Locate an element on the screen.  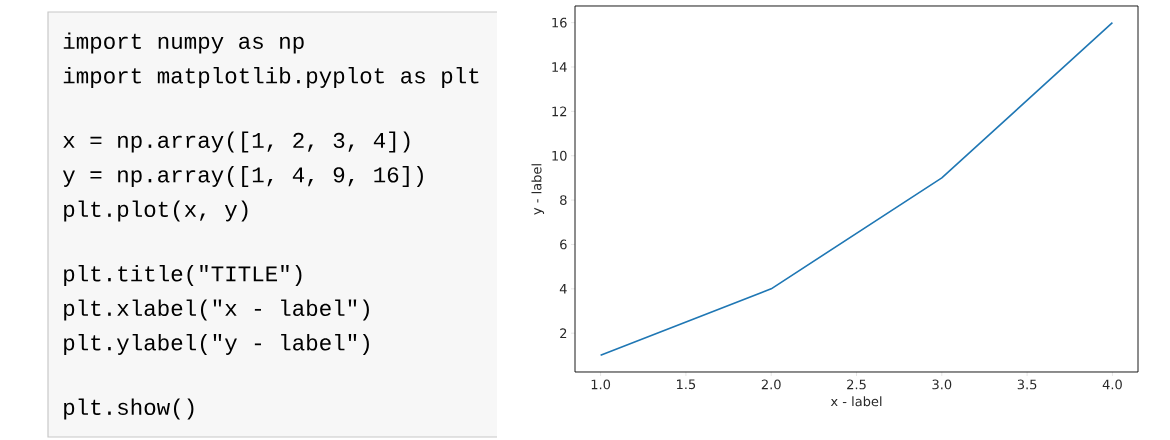
y-tick-label: 4 is located at coordinates (563, 289).